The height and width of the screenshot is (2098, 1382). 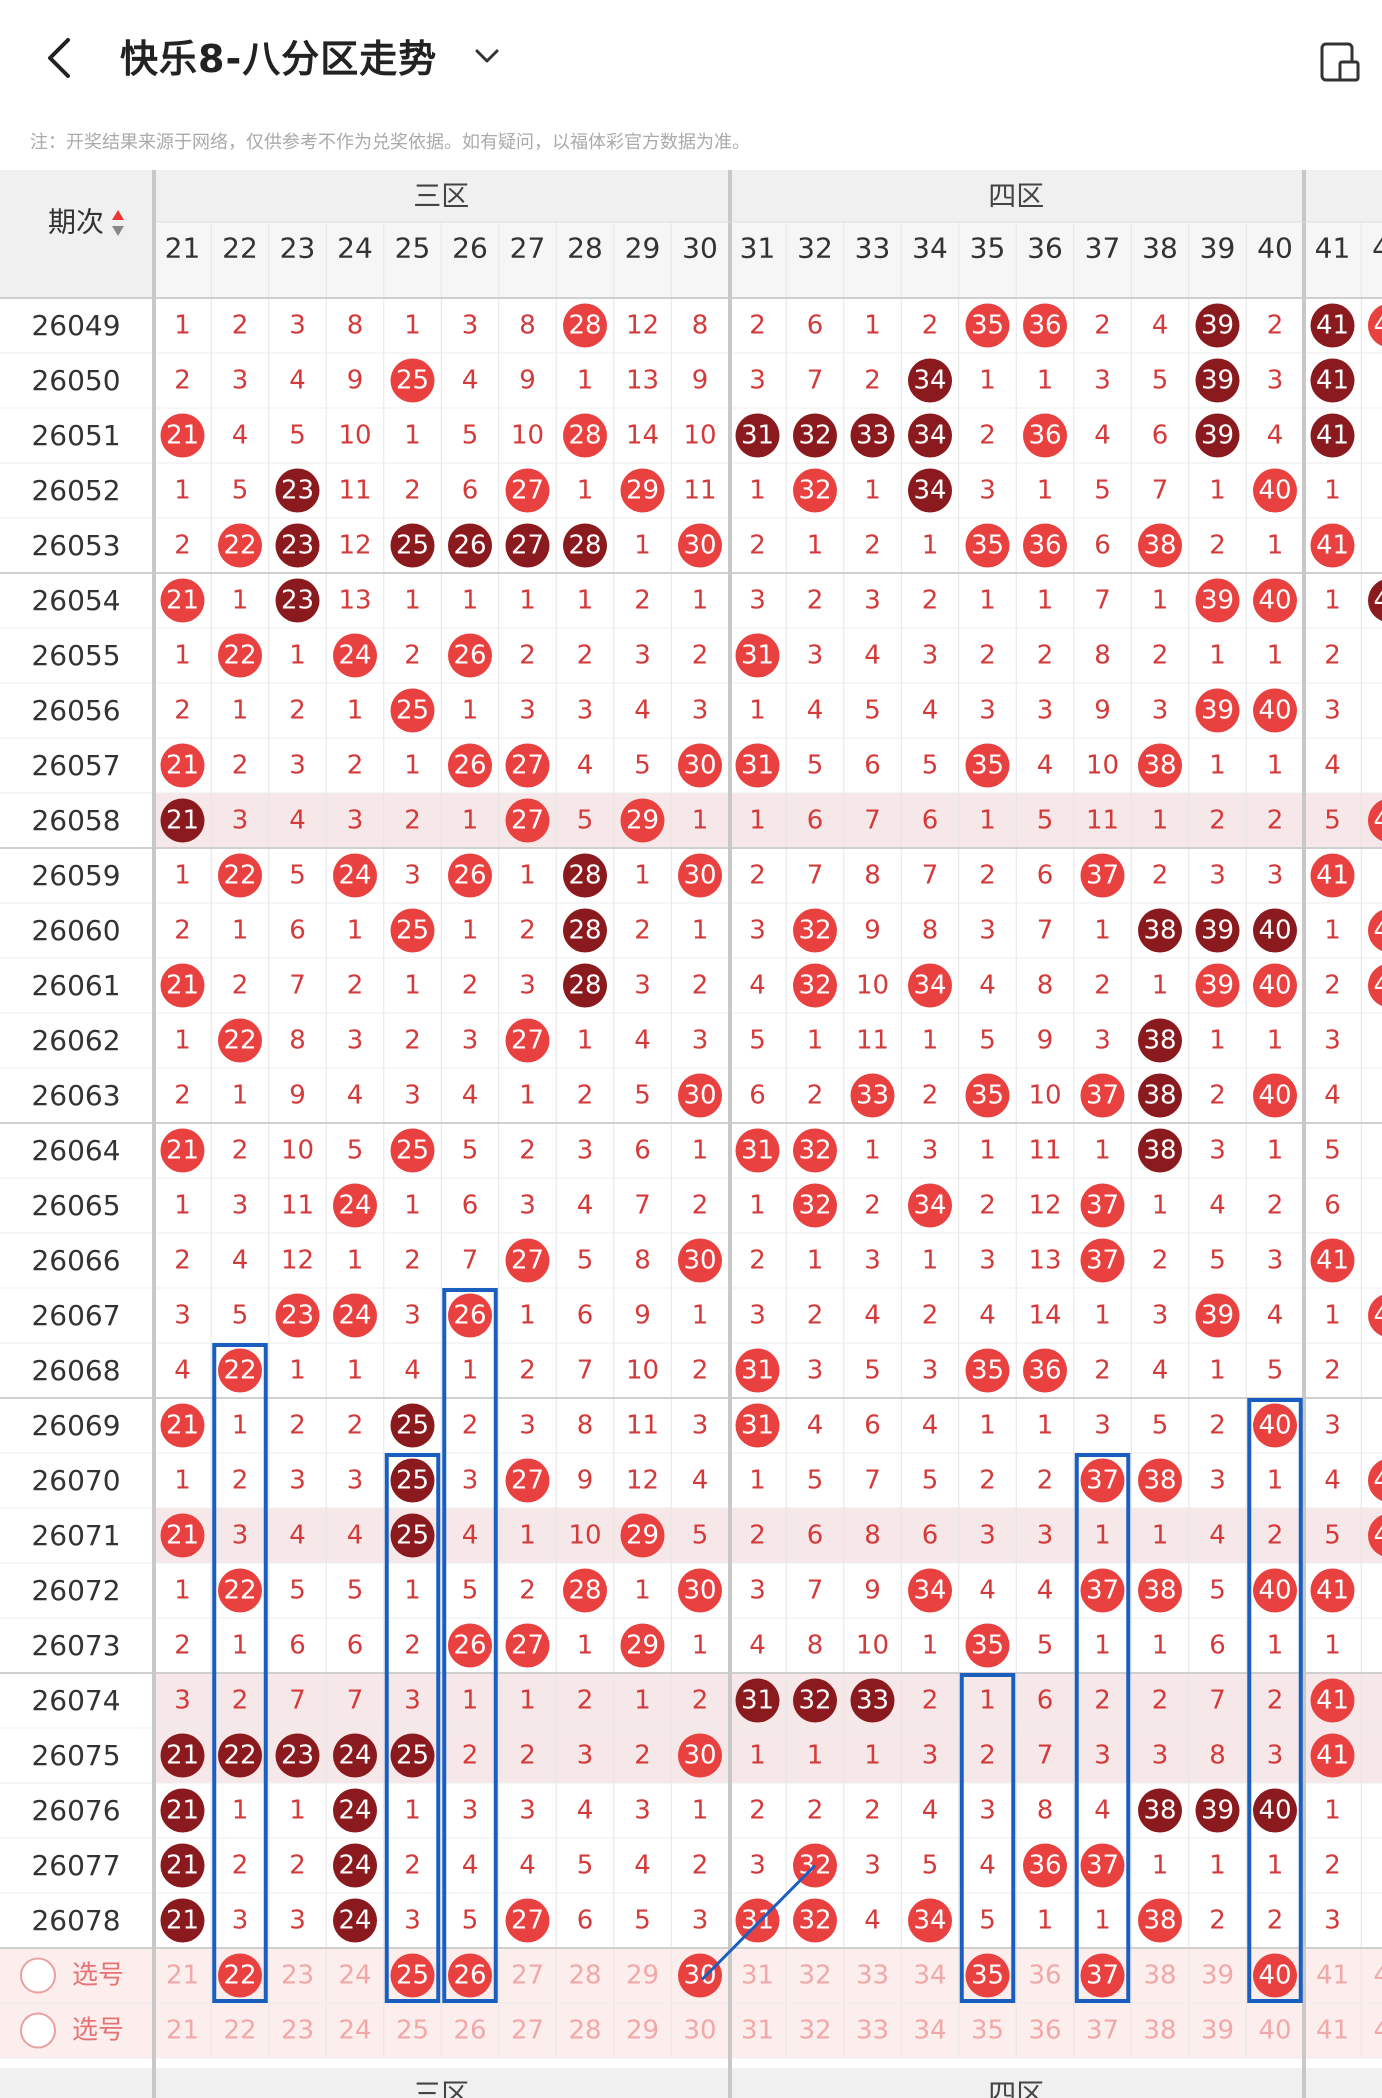 What do you see at coordinates (1274, 2031) in the screenshot?
I see `pick-number-40: 40` at bounding box center [1274, 2031].